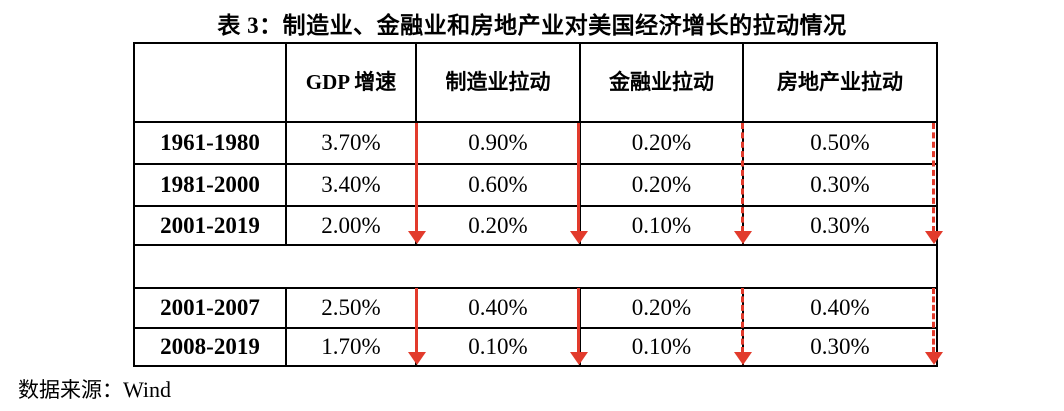  I want to click on table-row: 1981-2000 3.40% 0.60% 0.20% 0.30%, so click(535, 185).